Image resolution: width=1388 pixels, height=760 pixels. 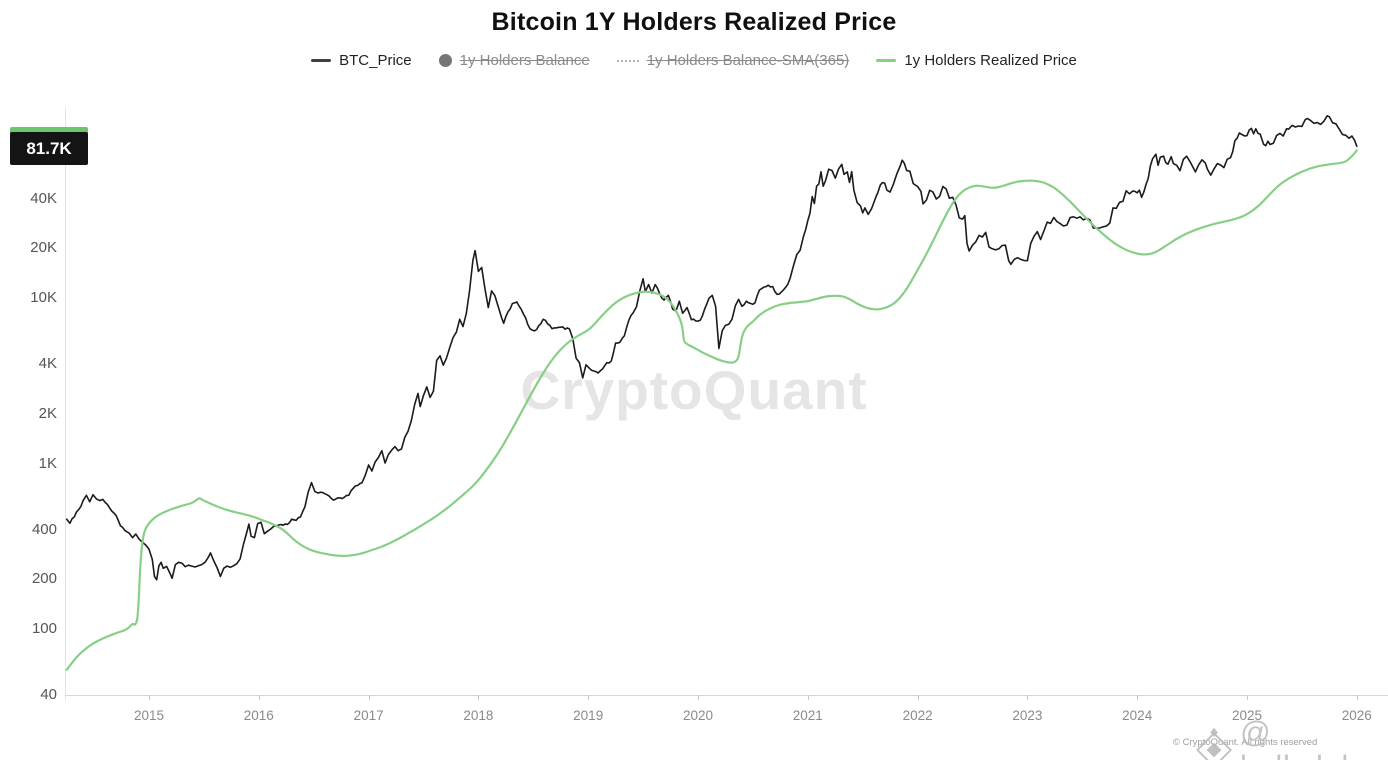 I want to click on y-axis-label-text: 40K, so click(x=43, y=198).